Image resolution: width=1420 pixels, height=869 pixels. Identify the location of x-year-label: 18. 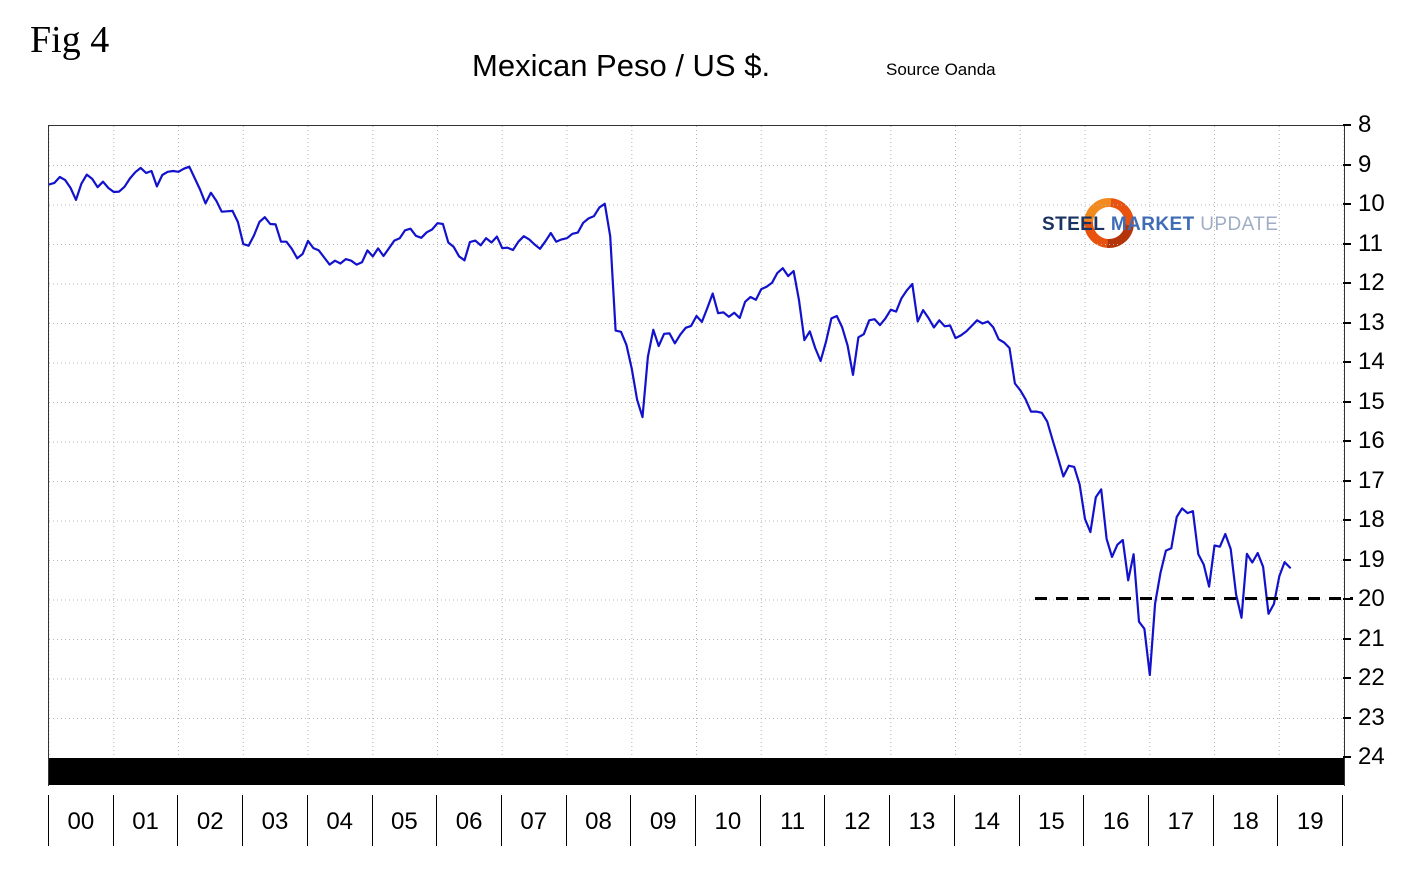
(1245, 820).